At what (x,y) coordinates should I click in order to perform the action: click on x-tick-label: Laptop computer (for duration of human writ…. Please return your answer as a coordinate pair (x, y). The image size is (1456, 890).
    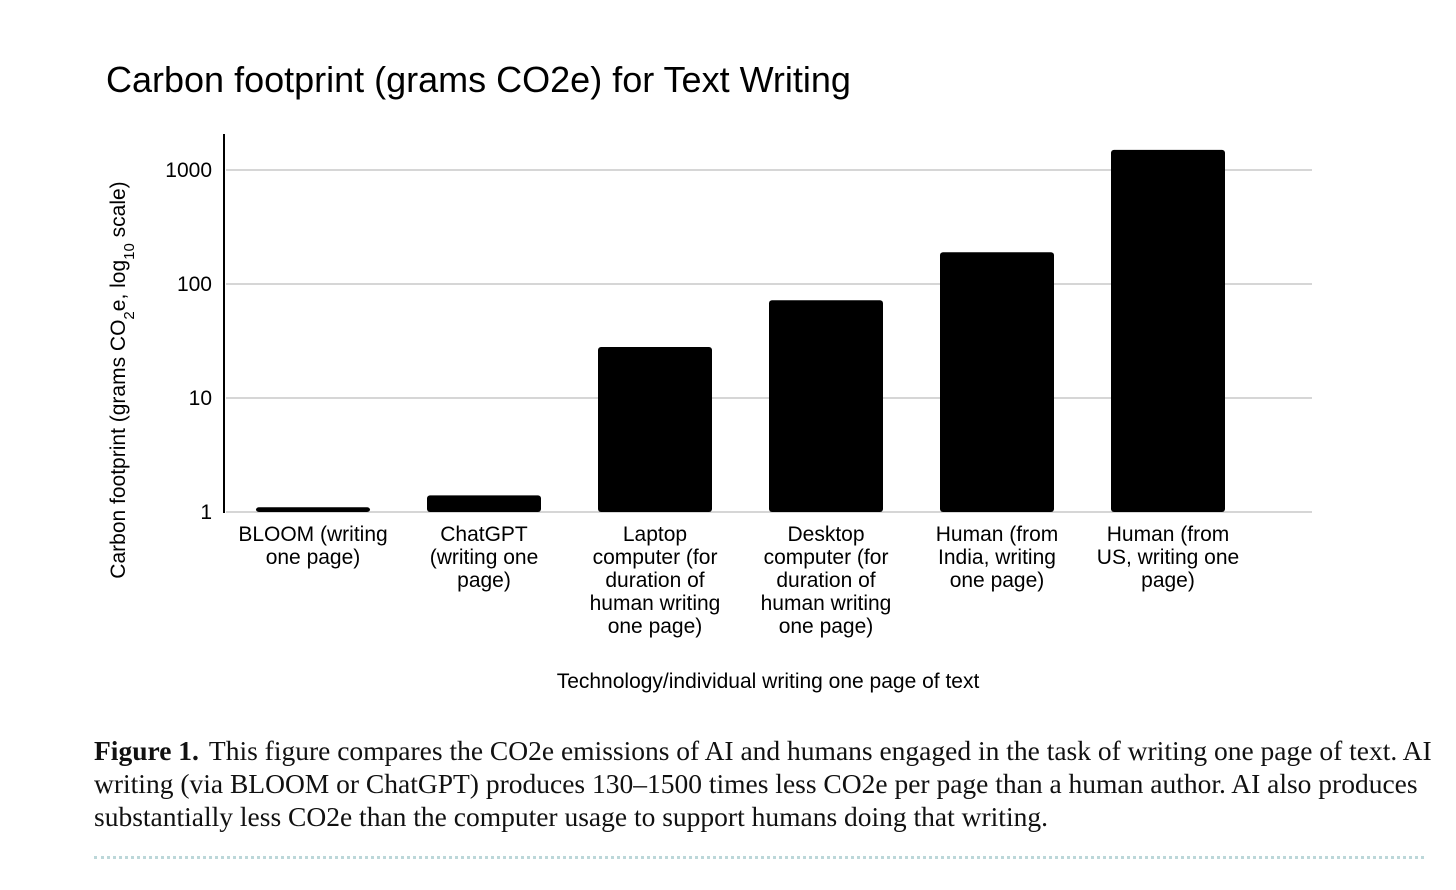
    Looking at the image, I should click on (655, 580).